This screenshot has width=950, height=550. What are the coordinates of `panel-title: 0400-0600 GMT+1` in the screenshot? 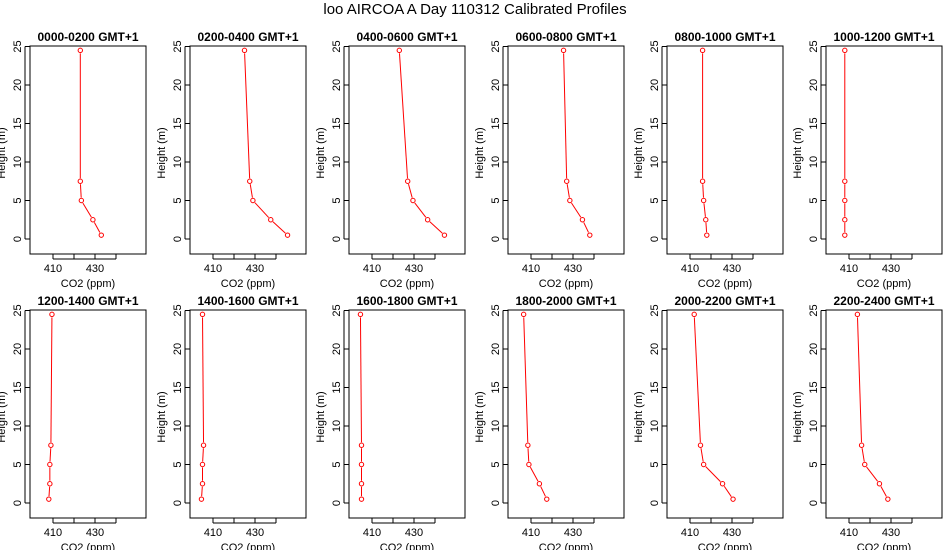 It's located at (406, 37).